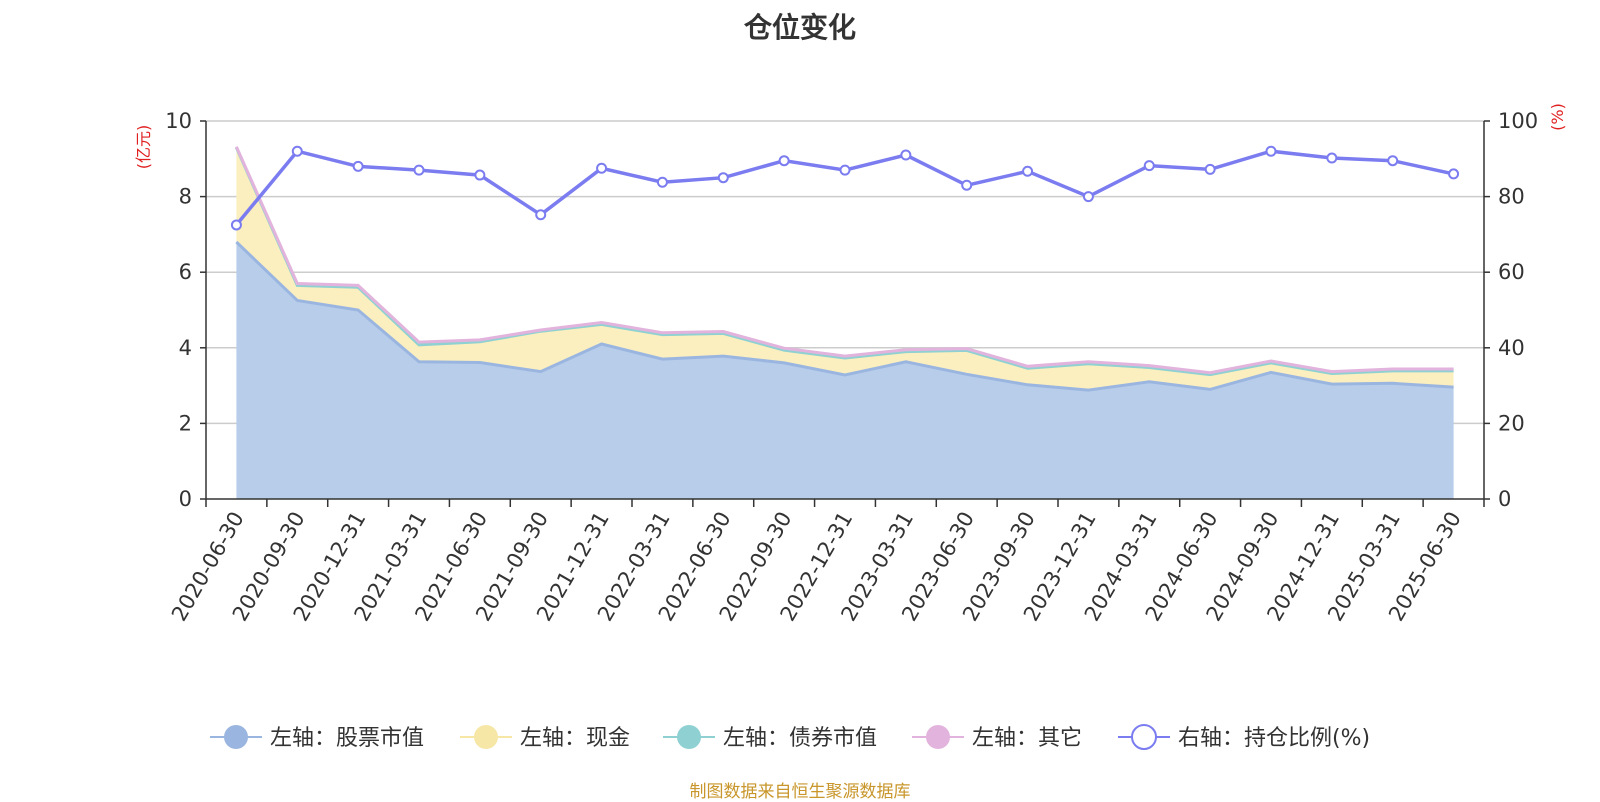 Image resolution: width=1600 pixels, height=802 pixels. Describe the element at coordinates (185, 423) in the screenshot. I see `left-axis-tick-label: 2` at that location.